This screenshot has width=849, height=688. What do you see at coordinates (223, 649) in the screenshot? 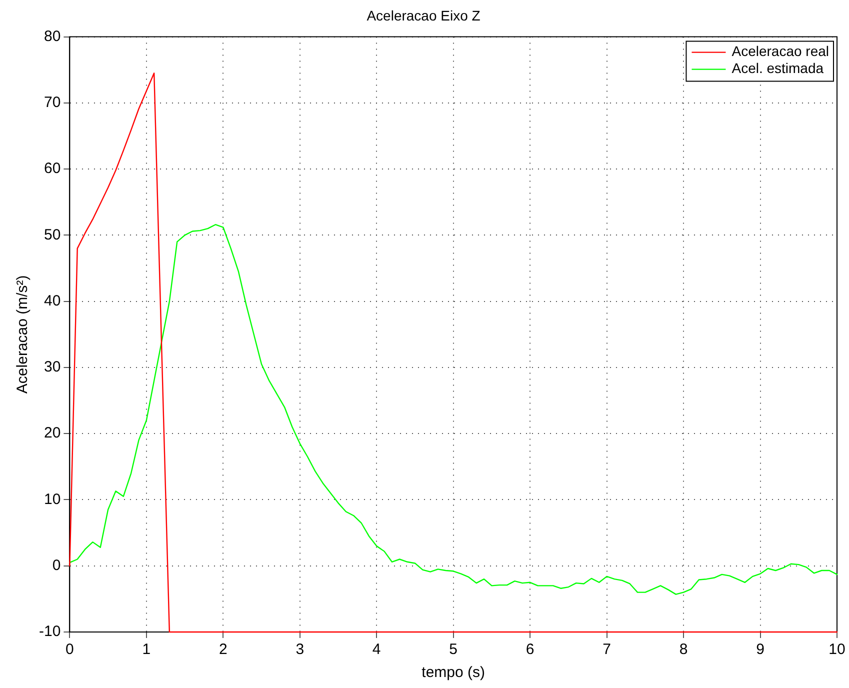
I see `x-tick-label: 2` at bounding box center [223, 649].